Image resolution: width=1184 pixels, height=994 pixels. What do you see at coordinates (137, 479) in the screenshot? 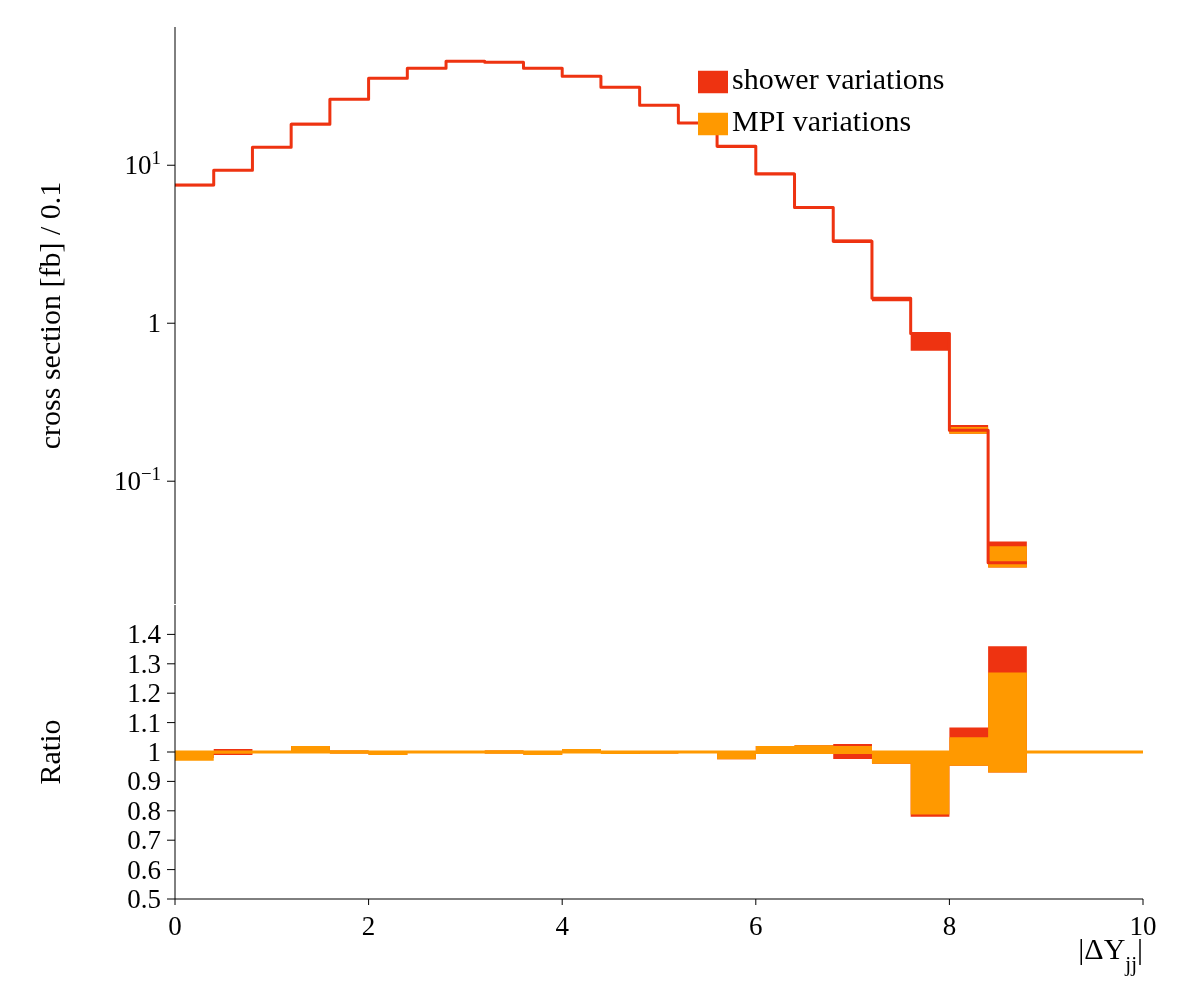
I see `y-tick-label: 10$^{−1}$` at bounding box center [137, 479].